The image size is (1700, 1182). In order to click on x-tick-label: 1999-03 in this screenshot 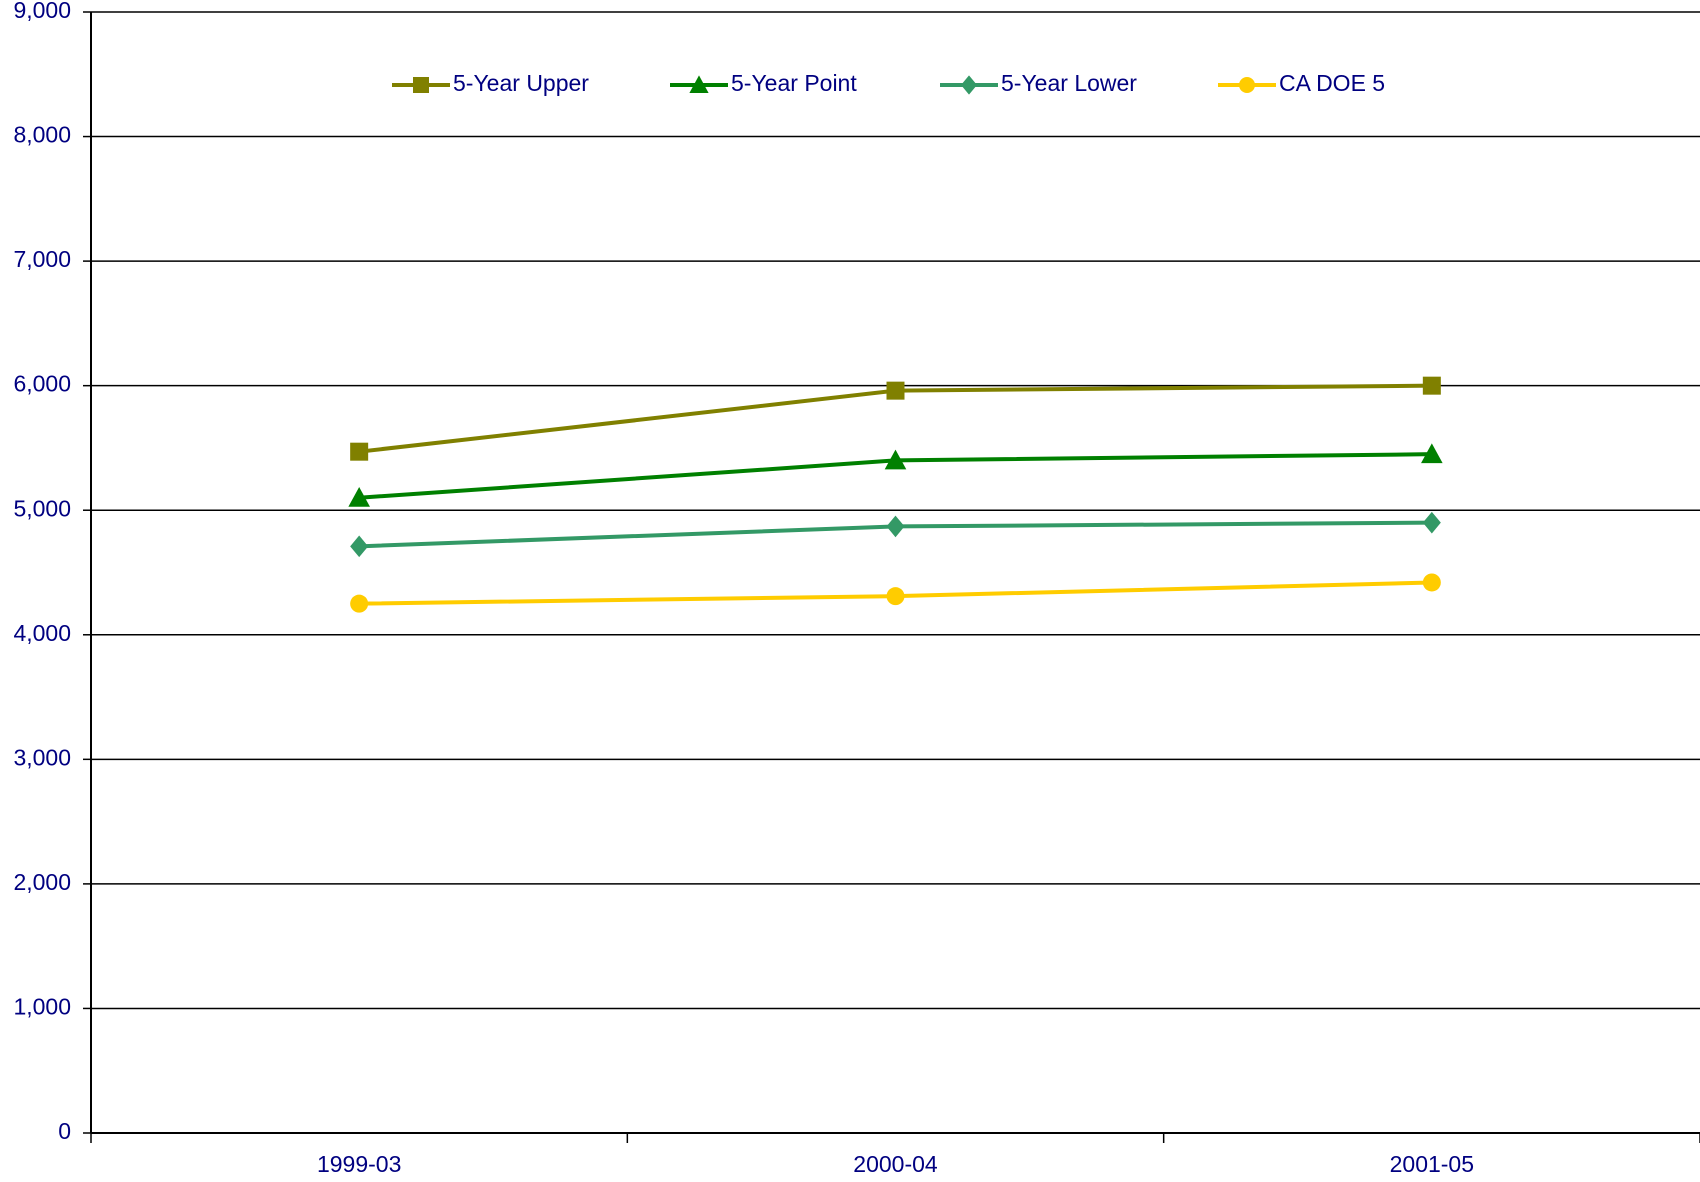, I will do `click(359, 1164)`.